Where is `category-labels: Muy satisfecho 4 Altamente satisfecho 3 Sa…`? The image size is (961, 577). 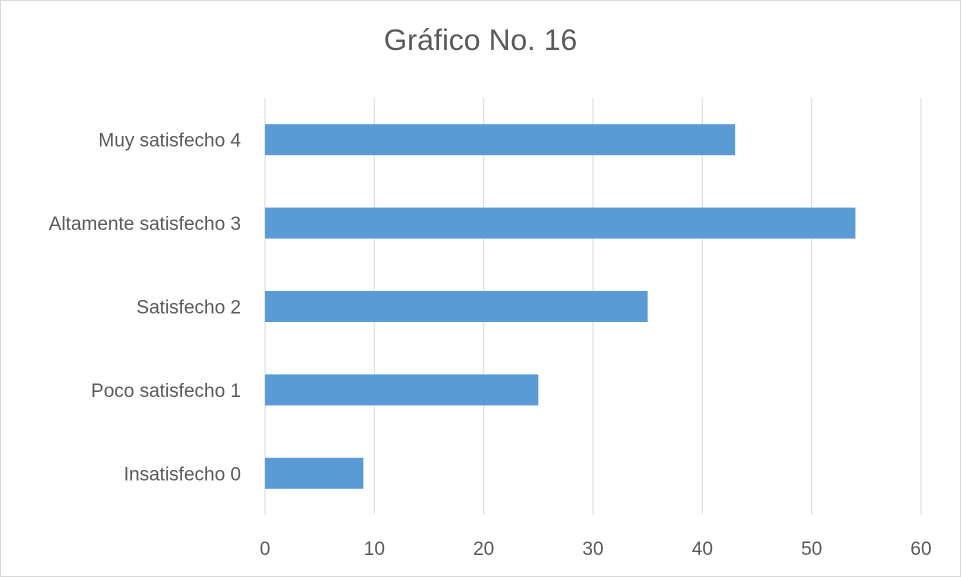
category-labels: Muy satisfecho 4 Altamente satisfecho 3 Sa… is located at coordinates (145, 308).